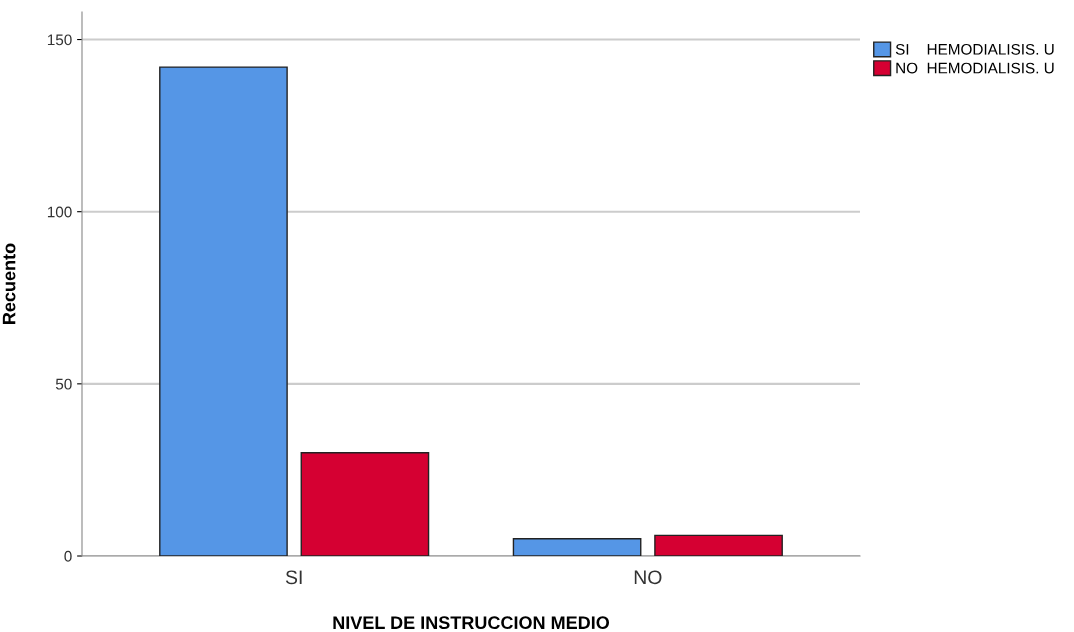 This screenshot has width=1074, height=632. What do you see at coordinates (471, 623) in the screenshot?
I see `x-axis-title: NIVEL DE INSTRUCCION MEDIO` at bounding box center [471, 623].